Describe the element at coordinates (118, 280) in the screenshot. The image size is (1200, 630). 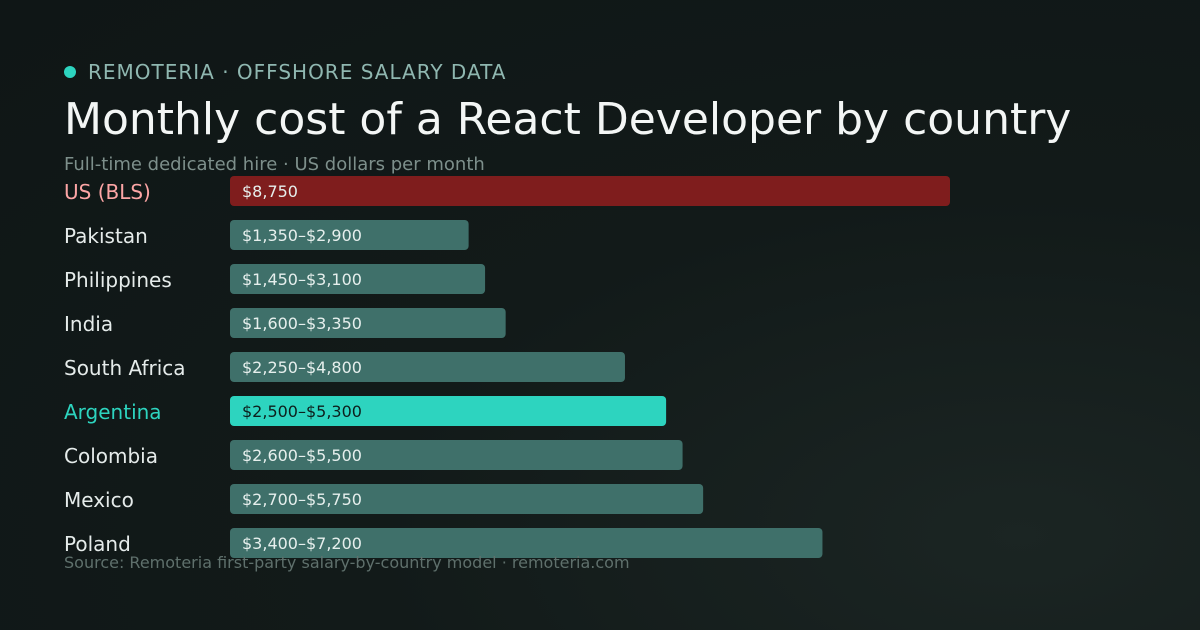
I see `category-label: Philippines` at that location.